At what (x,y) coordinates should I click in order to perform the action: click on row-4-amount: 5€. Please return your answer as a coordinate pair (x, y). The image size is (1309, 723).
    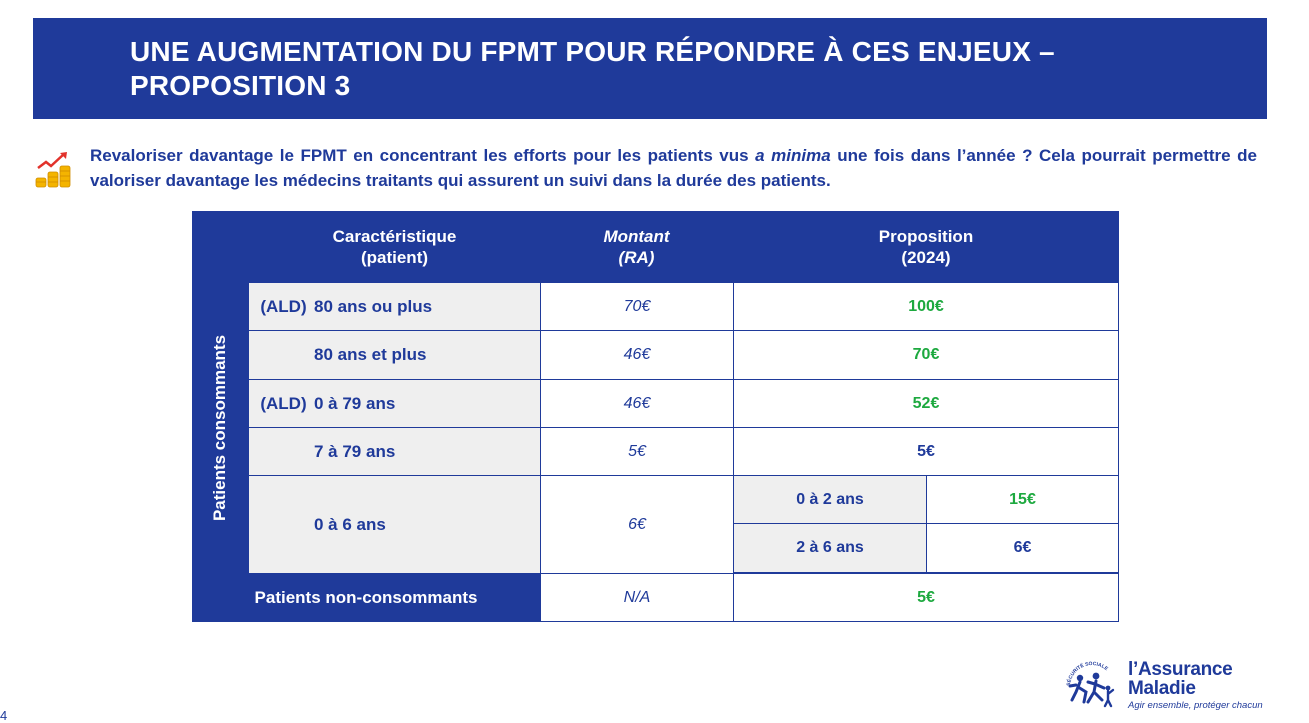
    Looking at the image, I should click on (636, 452).